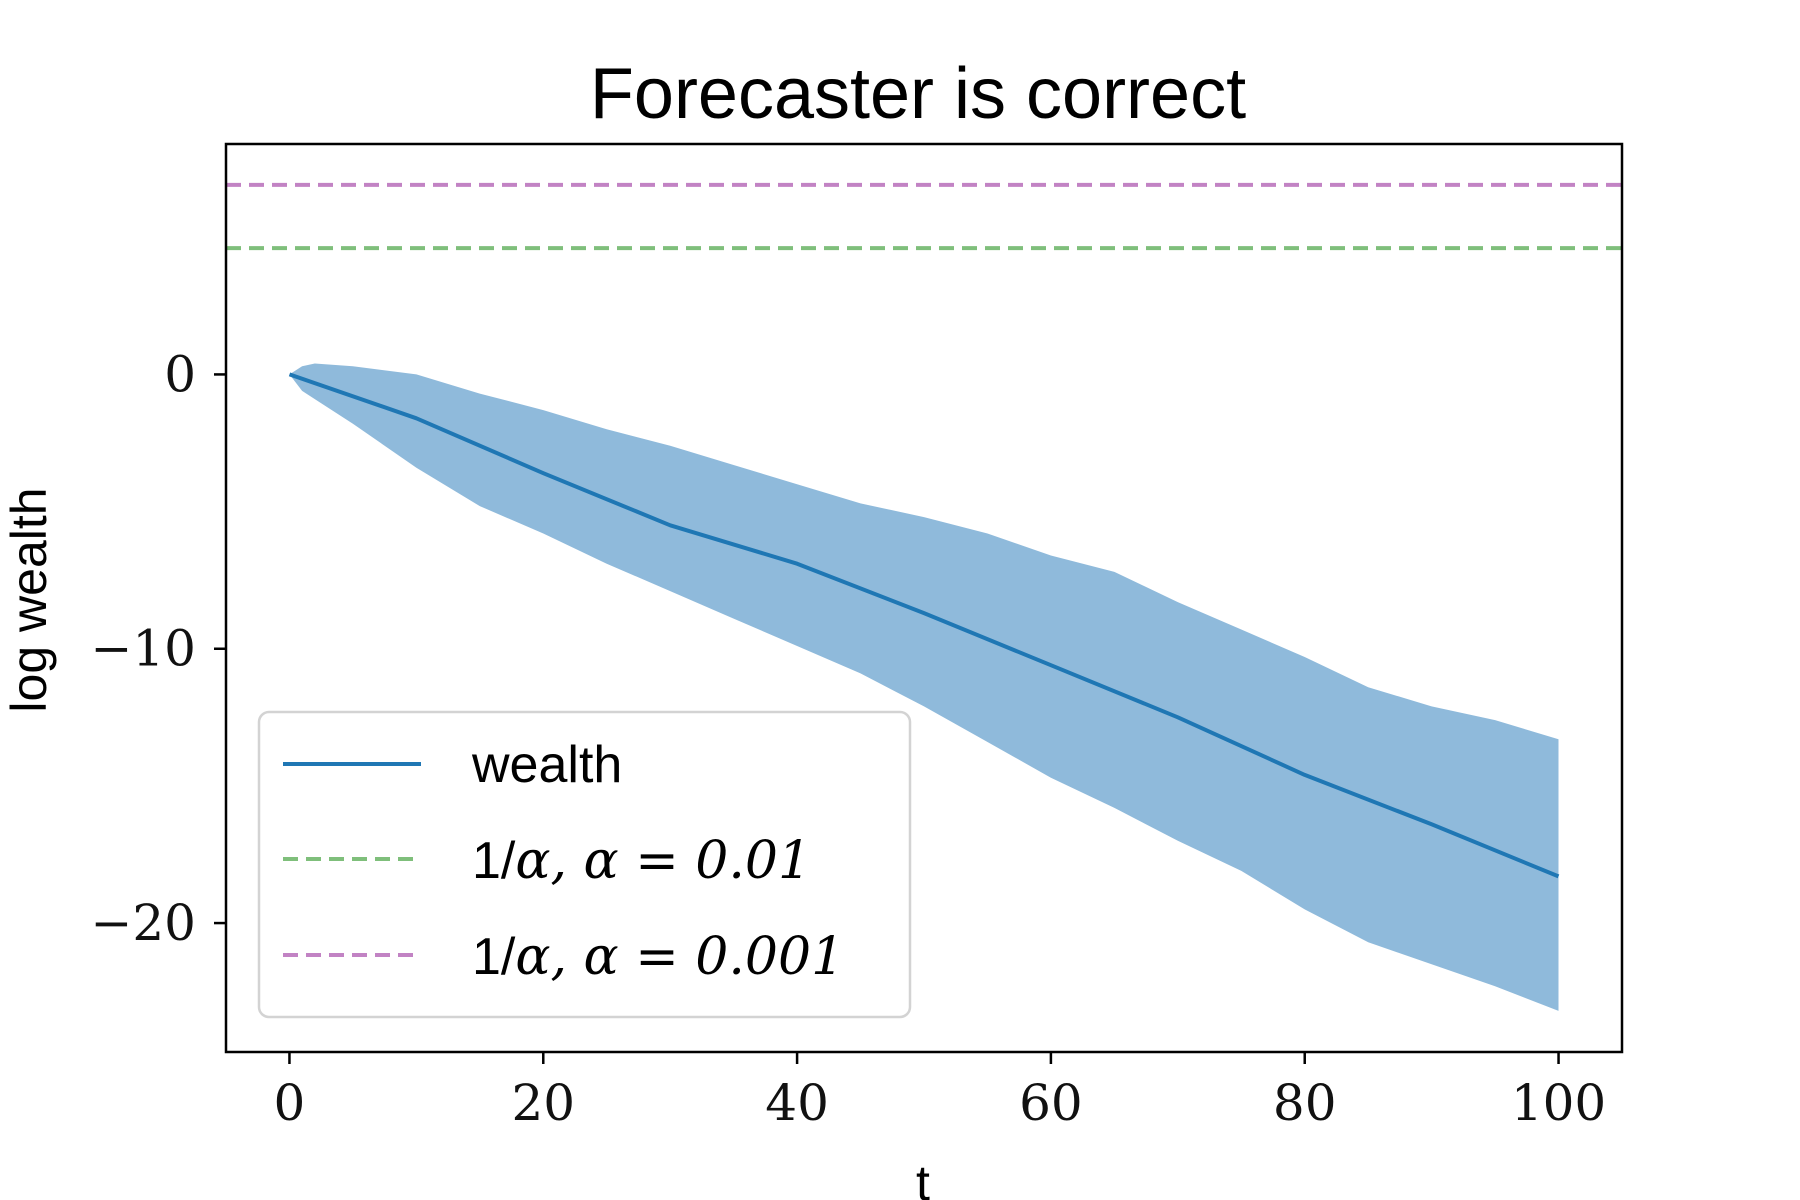 The image size is (1800, 1200). I want to click on y-tick-label: −20, so click(143, 923).